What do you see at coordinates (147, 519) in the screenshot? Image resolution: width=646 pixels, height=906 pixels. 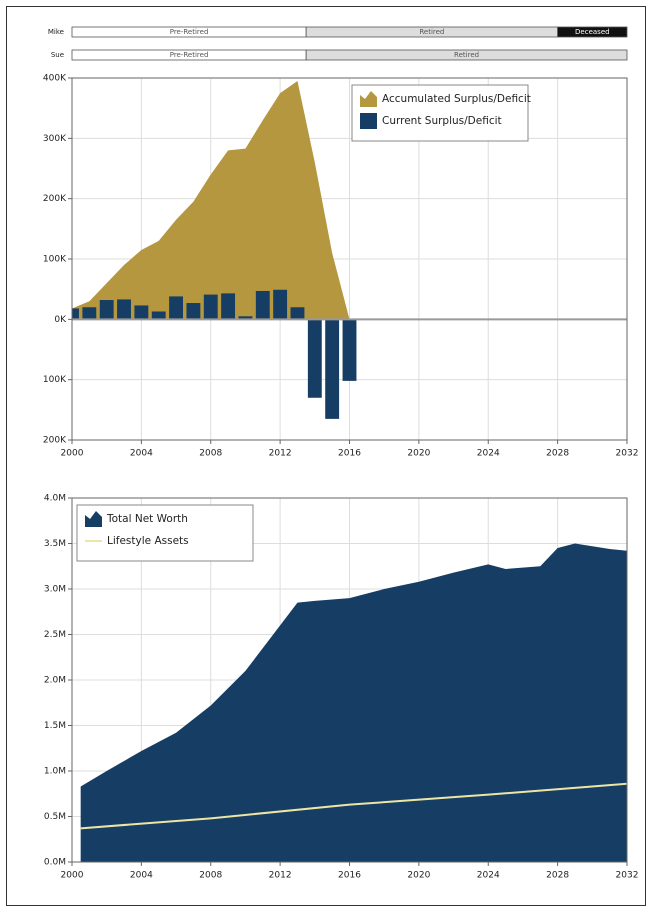 I see `legend-label: Total Net Worth` at bounding box center [147, 519].